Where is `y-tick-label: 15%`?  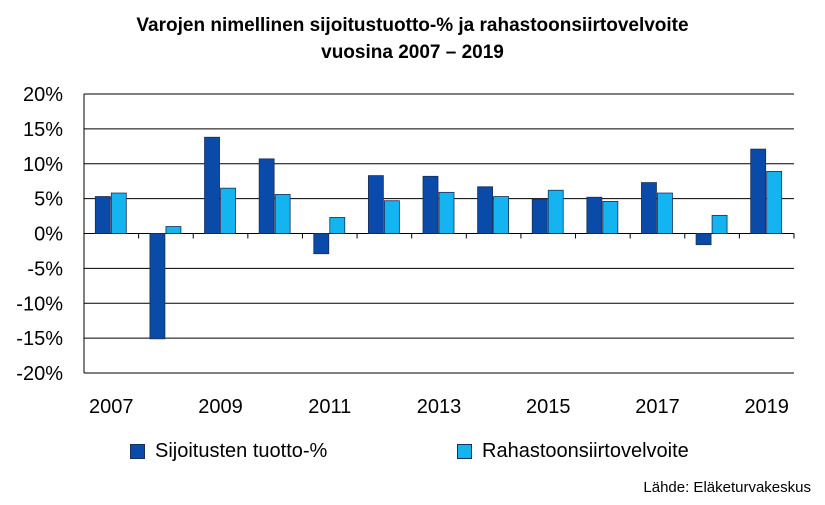
y-tick-label: 15% is located at coordinates (43, 130).